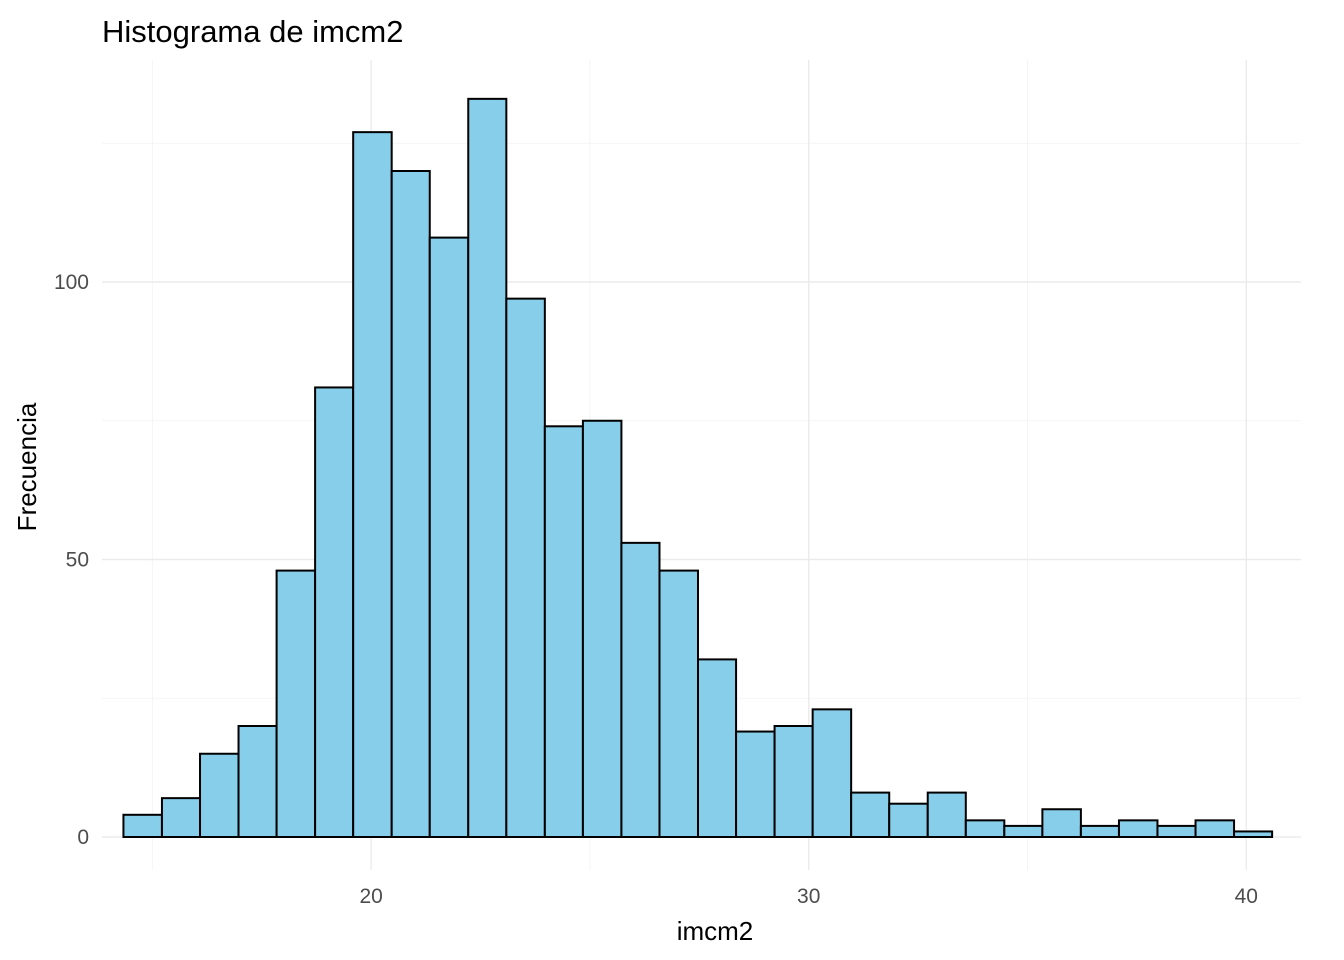 The height and width of the screenshot is (960, 1344). I want to click on chart-title: Histograma de imcm2, so click(252, 31).